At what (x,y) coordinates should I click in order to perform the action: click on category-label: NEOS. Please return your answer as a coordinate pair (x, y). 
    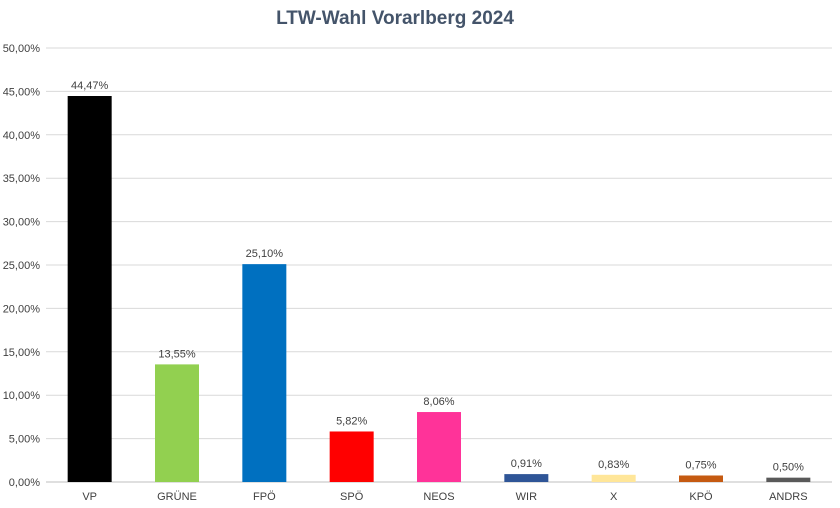
    Looking at the image, I should click on (438, 497).